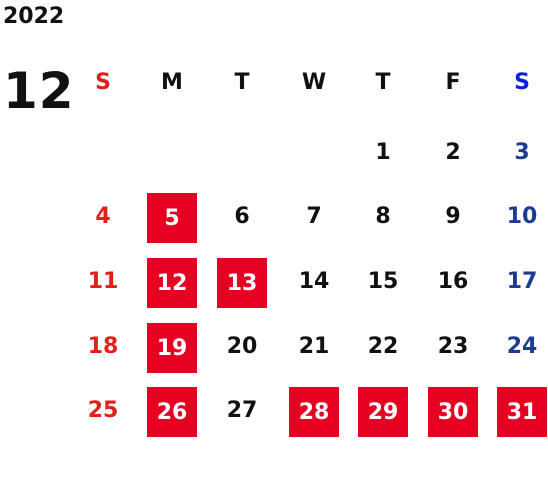 Image resolution: width=548 pixels, height=503 pixels. I want to click on day-cell: 3, so click(522, 152).